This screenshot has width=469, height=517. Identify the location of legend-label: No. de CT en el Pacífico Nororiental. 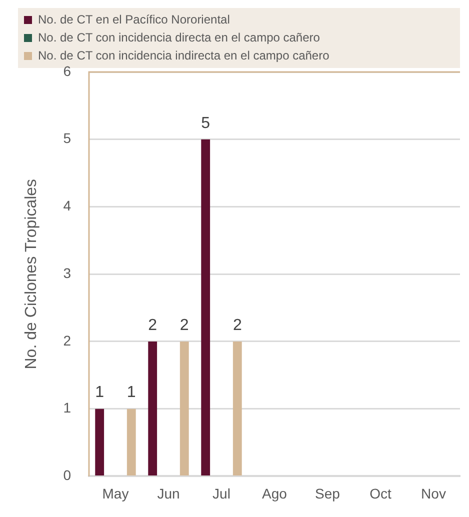
(134, 19).